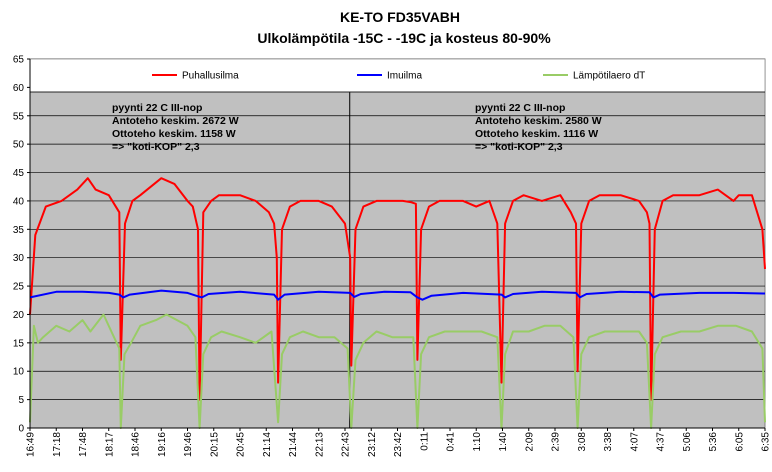 The width and height of the screenshot is (772, 472). Describe the element at coordinates (400, 17) in the screenshot. I see `chart-title: KE-TO FD35VABH` at that location.